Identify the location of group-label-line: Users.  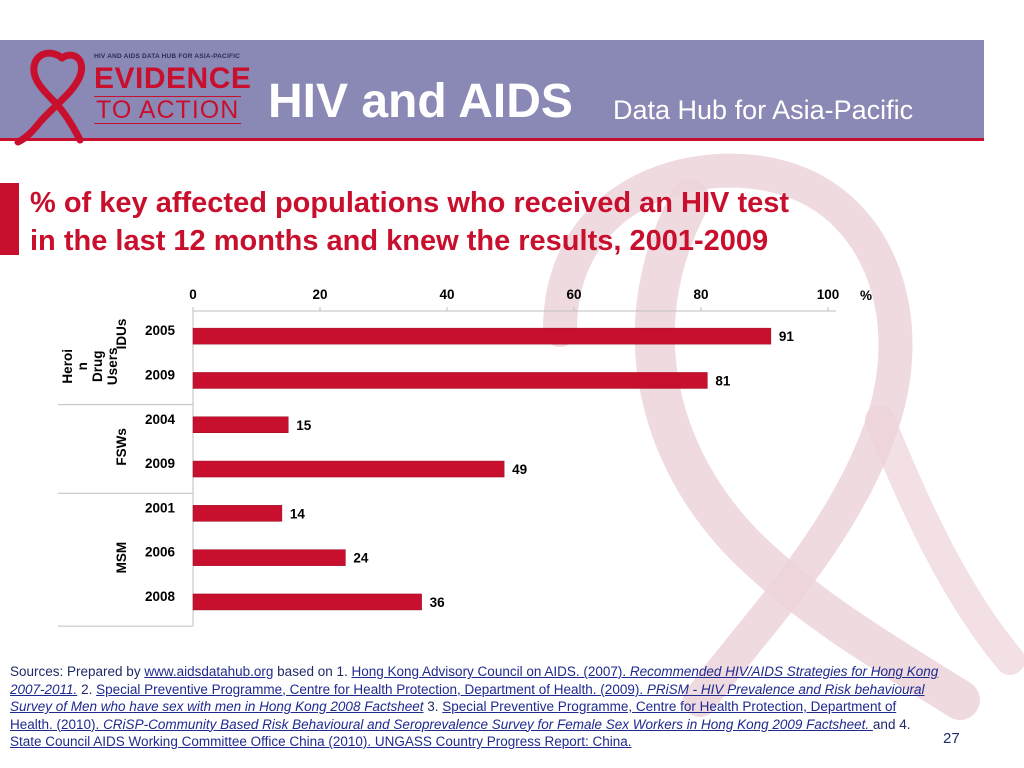
(112, 367).